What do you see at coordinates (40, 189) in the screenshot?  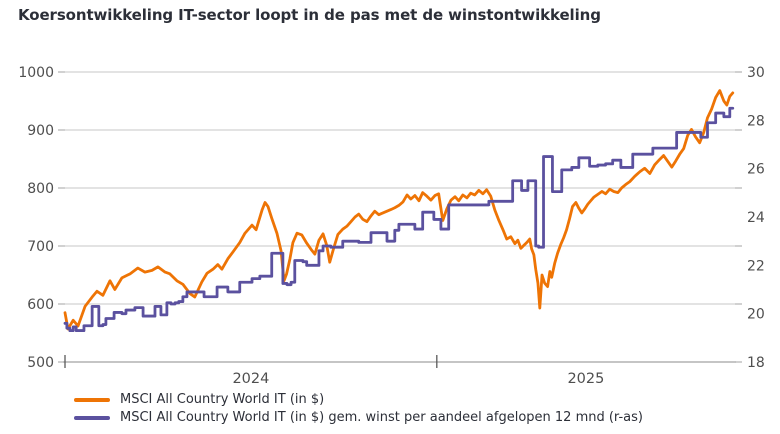 I see `svg-text: 800` at bounding box center [40, 189].